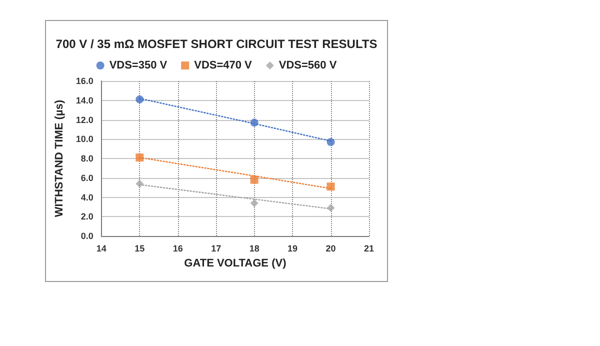 The image size is (600, 346). I want to click on y-tick-label: 14.0, so click(85, 100).